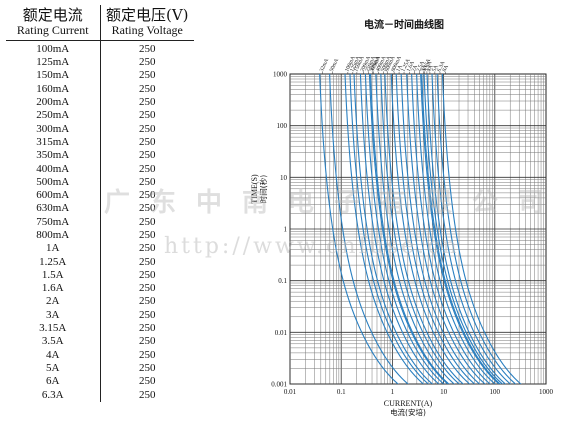  I want to click on rating-current-cell: 315mA, so click(53, 142).